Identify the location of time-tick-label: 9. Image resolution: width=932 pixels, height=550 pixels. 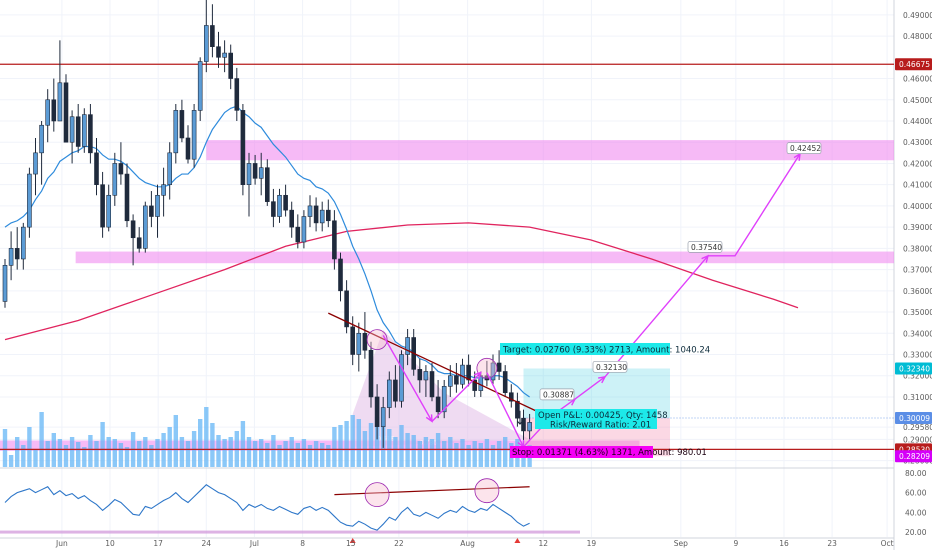
(735, 543).